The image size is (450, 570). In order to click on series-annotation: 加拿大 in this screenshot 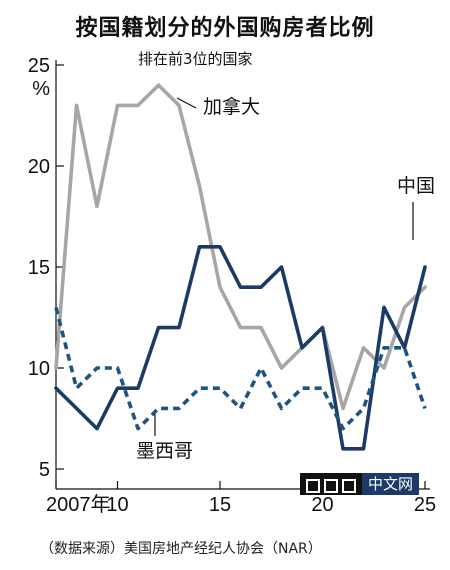, I will do `click(231, 106)`.